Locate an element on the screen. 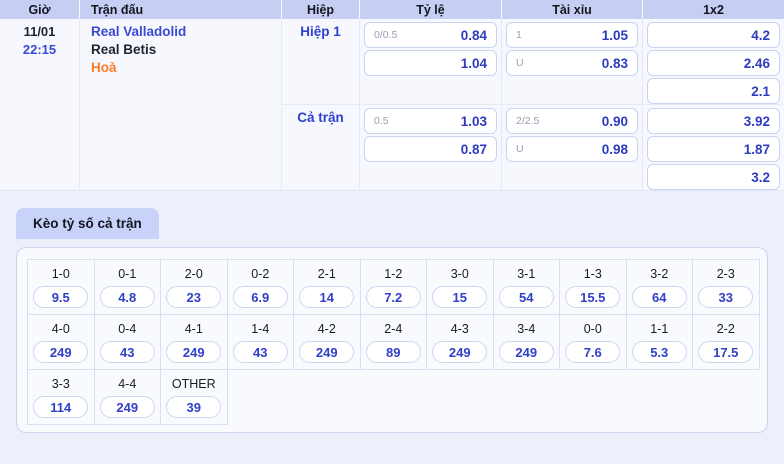 The width and height of the screenshot is (784, 464). home-team-name: Real Valladolid is located at coordinates (139, 31).